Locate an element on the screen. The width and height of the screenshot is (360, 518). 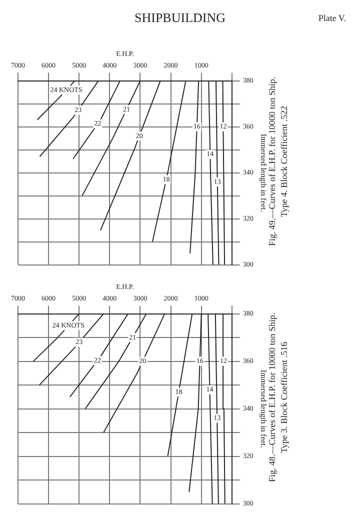
text: Type 4. Block Coefficient .522 is located at coordinates (284, 161).